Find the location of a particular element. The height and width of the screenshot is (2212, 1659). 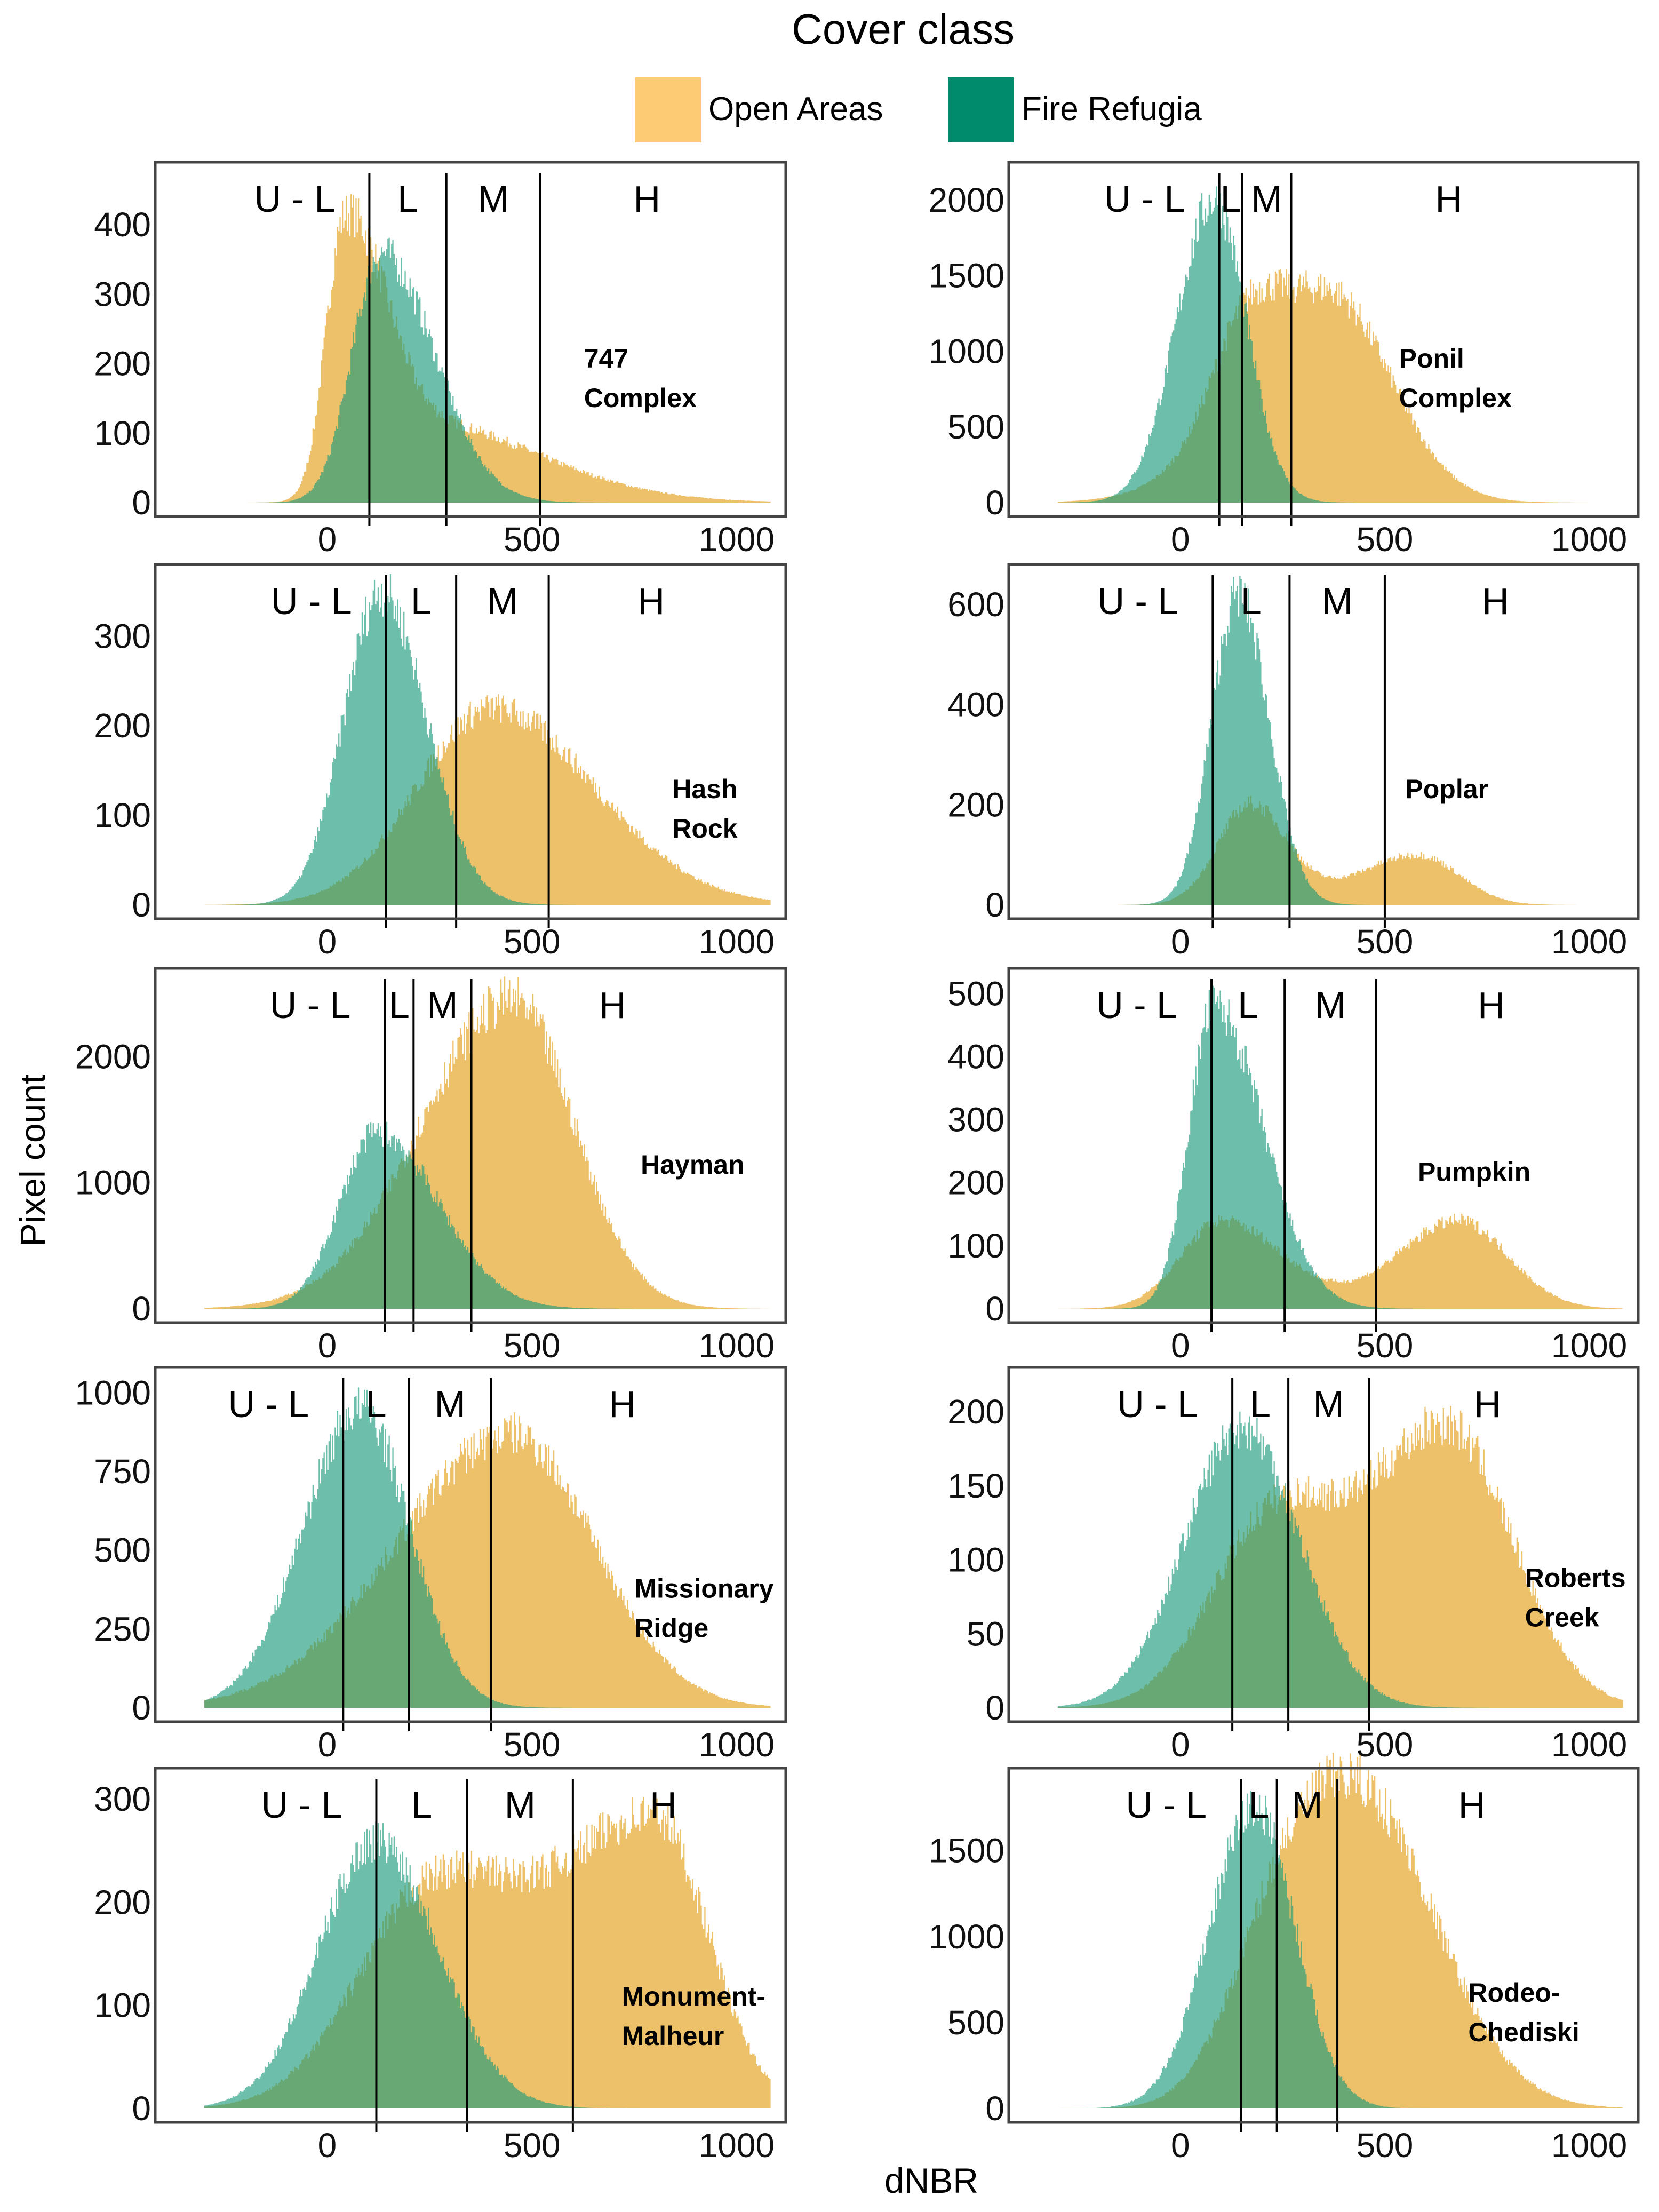

y-tick-label: 1000 is located at coordinates (966, 351).